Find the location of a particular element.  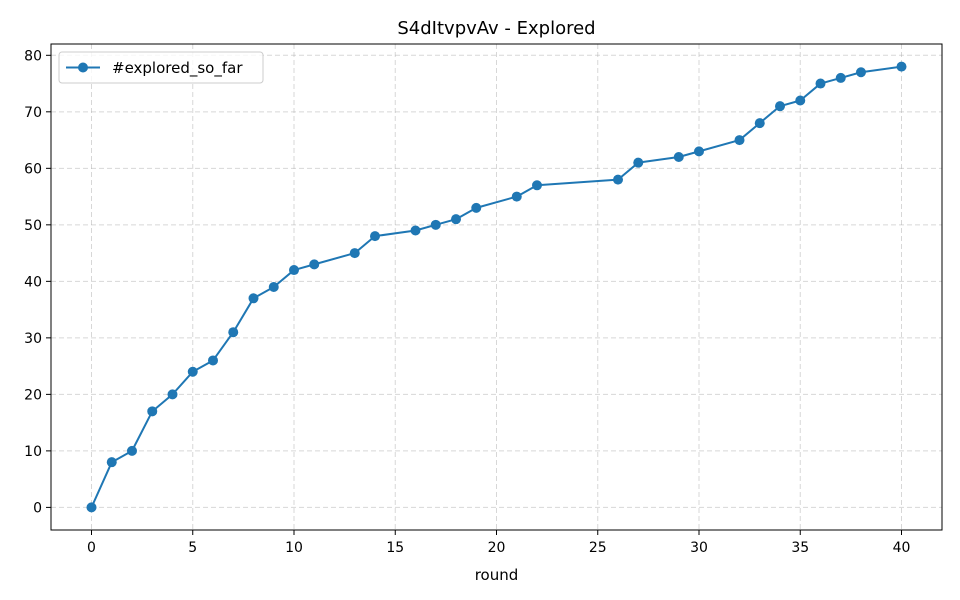

legend-box is located at coordinates (161, 67).